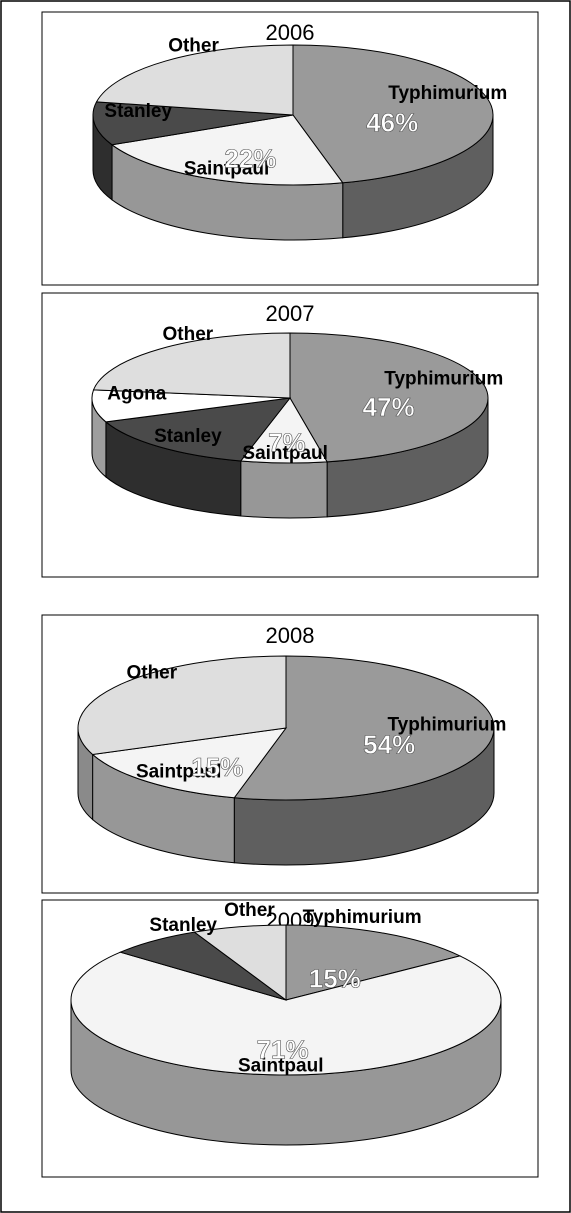  I want to click on value-label: 54%, so click(389, 744).